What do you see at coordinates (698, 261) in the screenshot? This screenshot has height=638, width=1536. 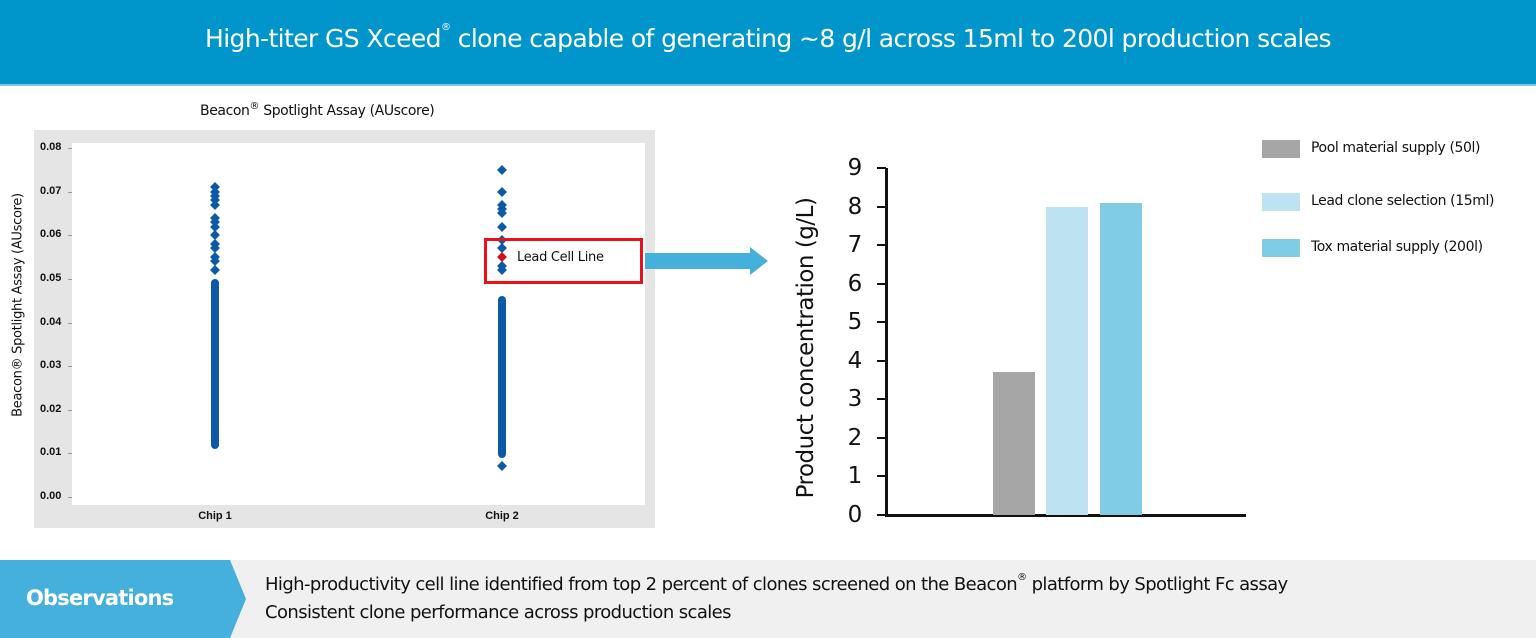 I see `arrow-right-icon` at bounding box center [698, 261].